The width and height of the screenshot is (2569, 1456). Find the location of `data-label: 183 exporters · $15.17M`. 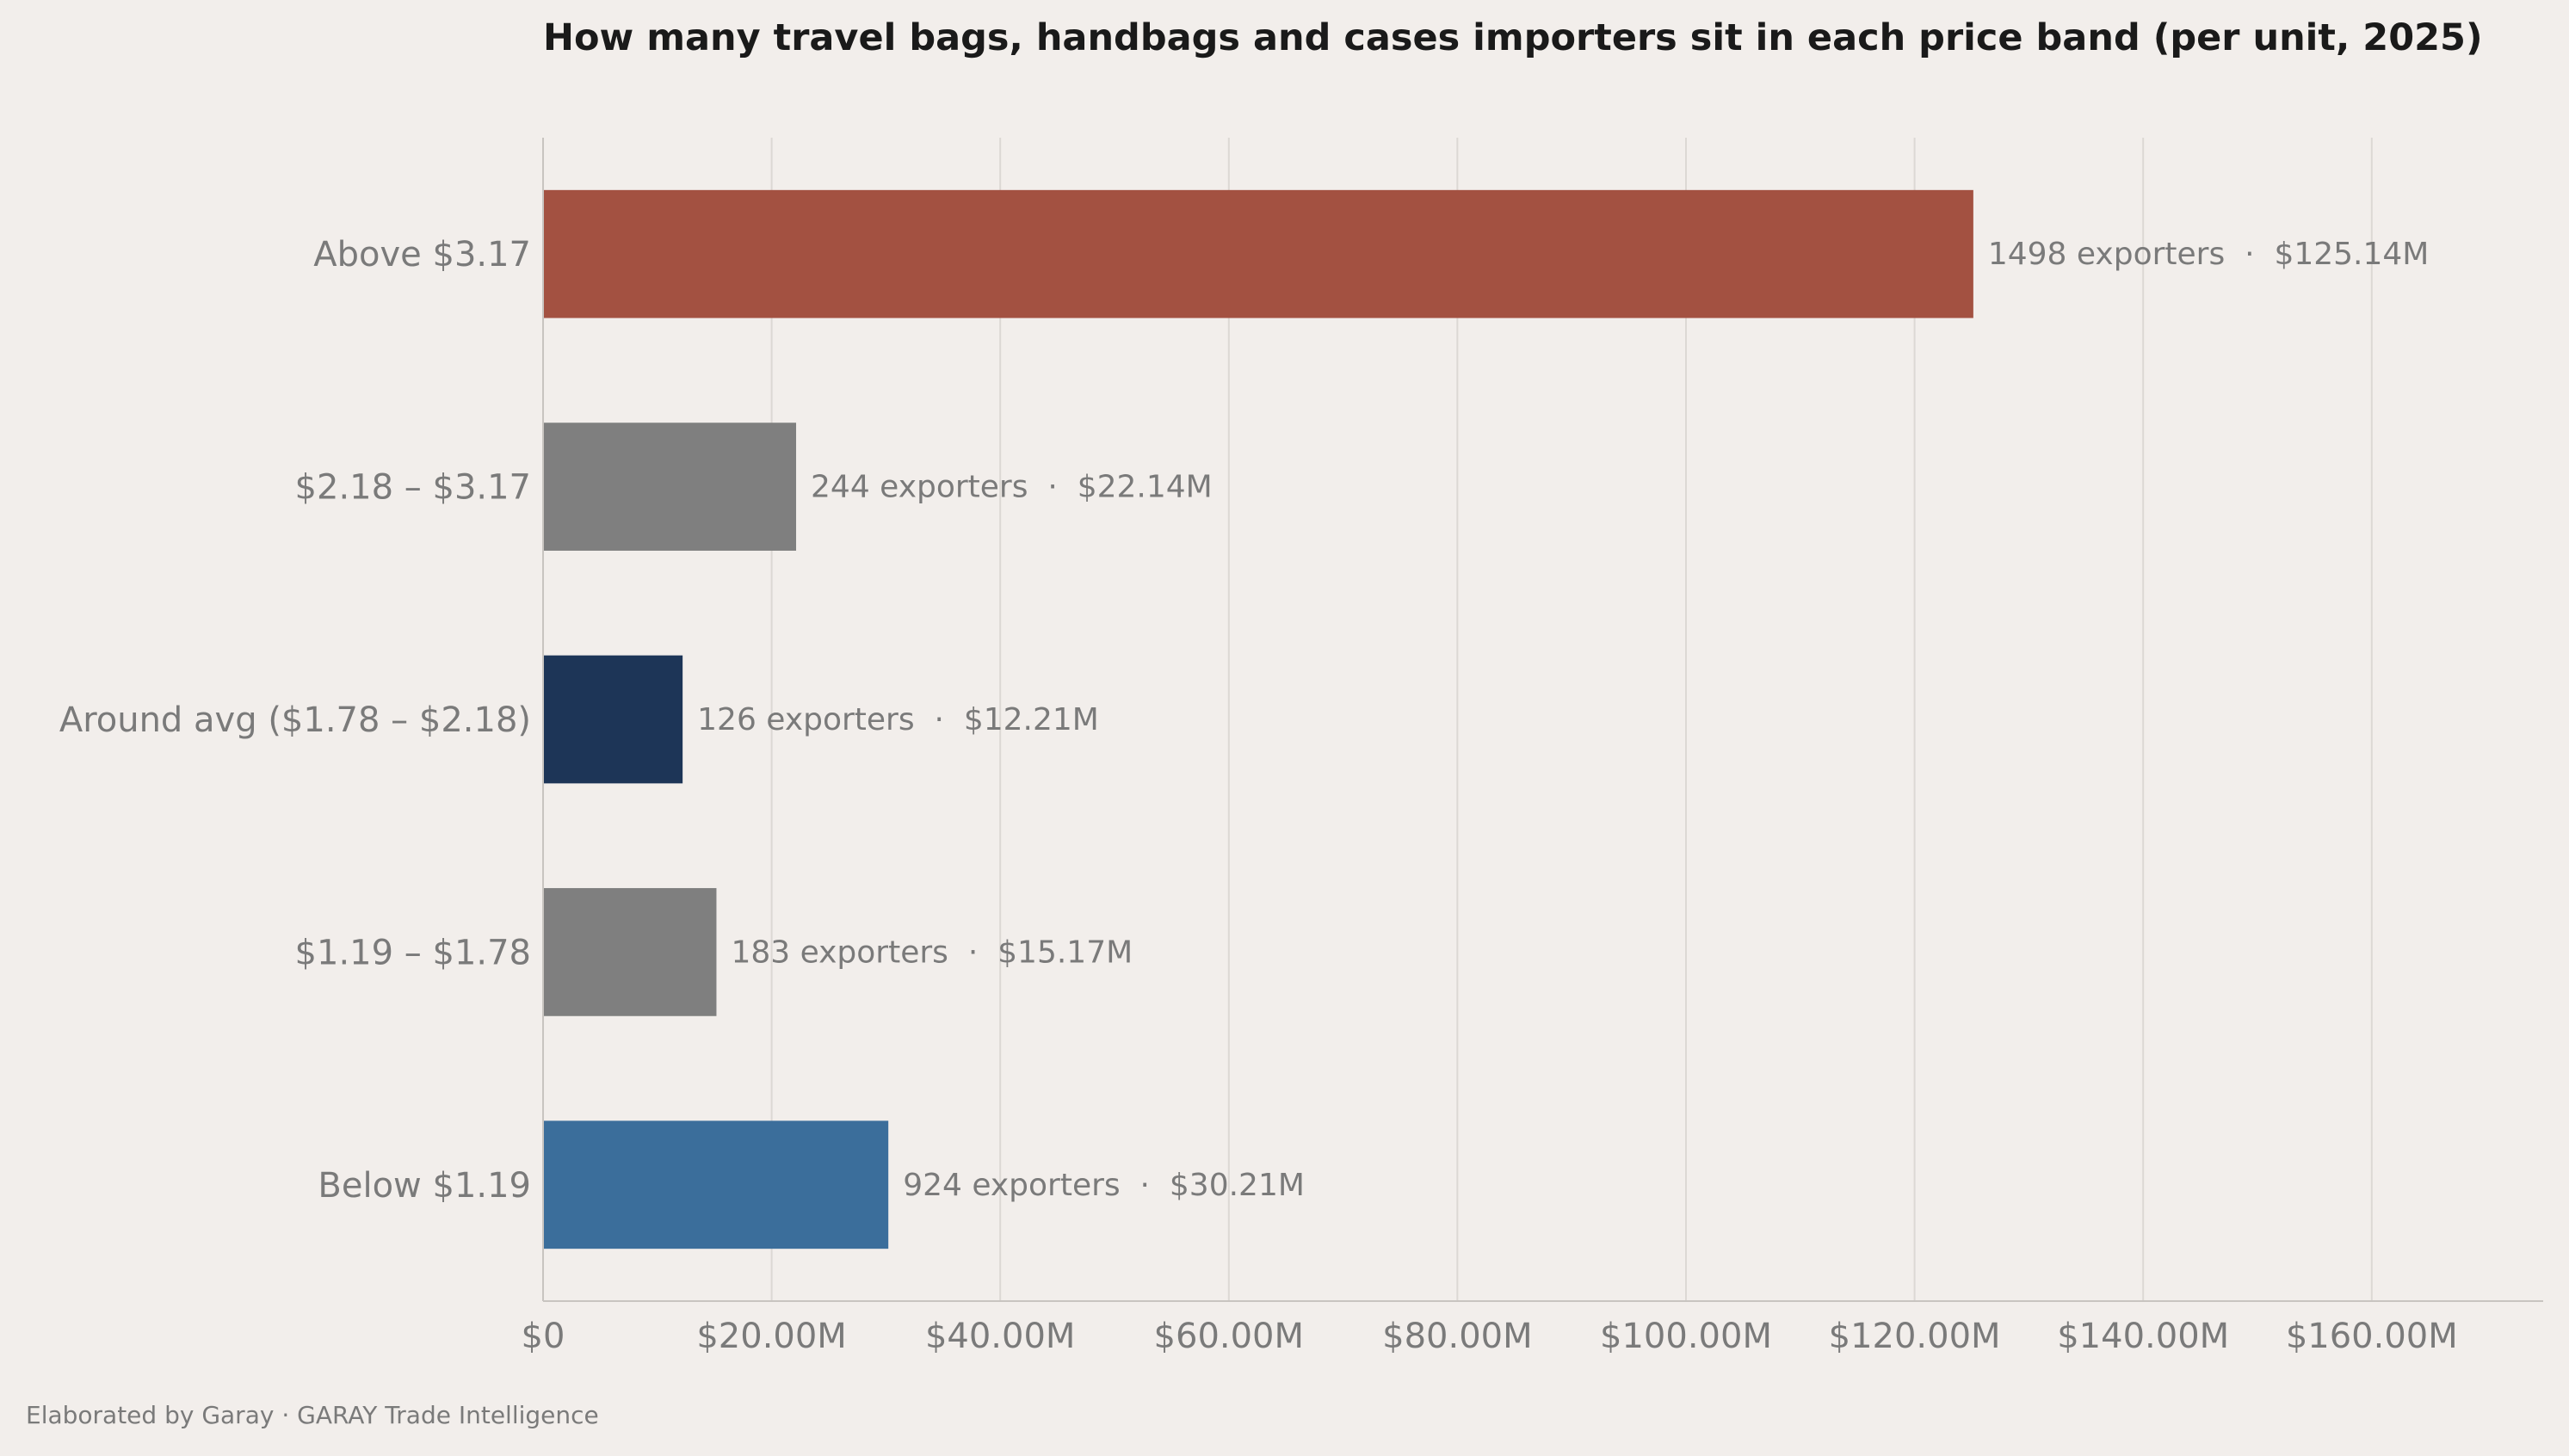

data-label: 183 exporters · $15.17M is located at coordinates (932, 952).